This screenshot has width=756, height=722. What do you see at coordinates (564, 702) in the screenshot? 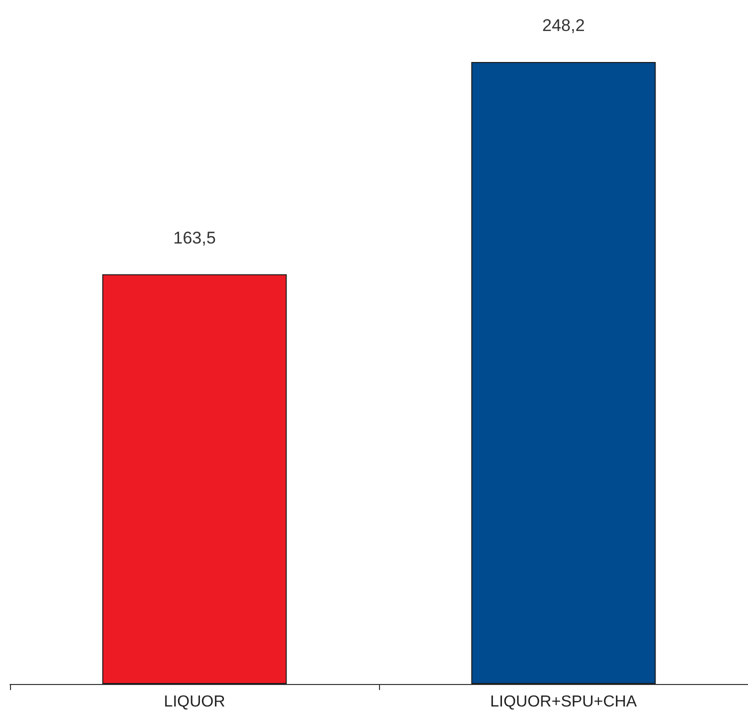
I see `x-tick-label: LIQUOR+SPU+CHA` at bounding box center [564, 702].